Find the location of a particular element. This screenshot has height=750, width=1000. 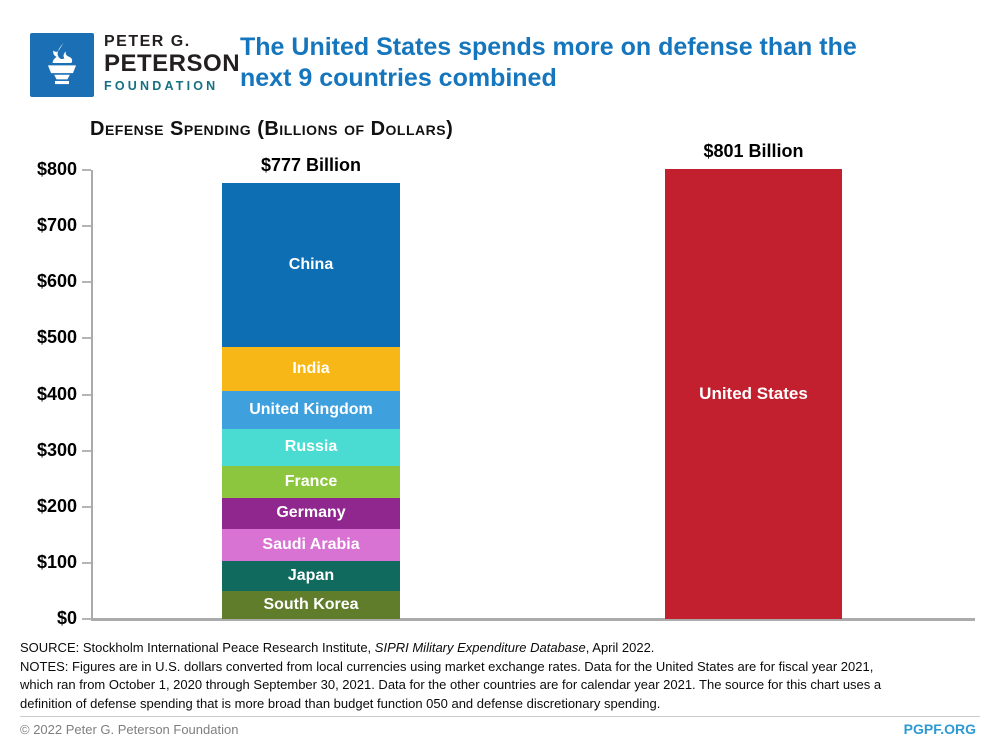

bar-segment-china: China is located at coordinates (311, 265).